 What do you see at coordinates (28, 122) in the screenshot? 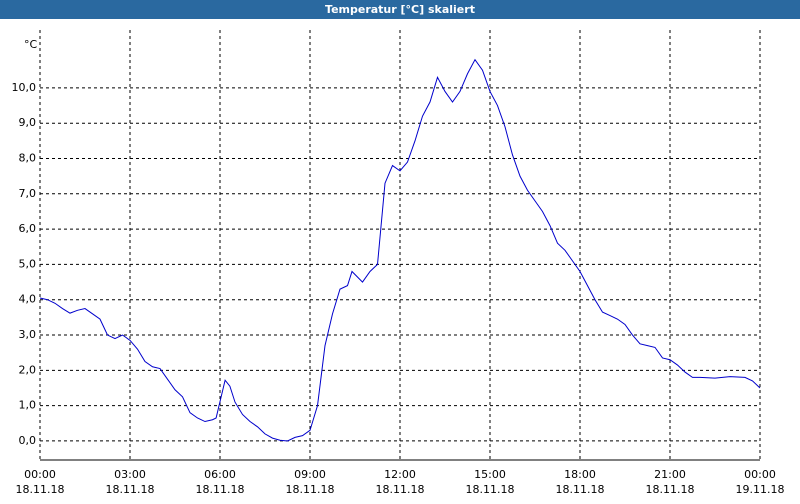
I see `y-tick-label: 9,0` at bounding box center [28, 122].